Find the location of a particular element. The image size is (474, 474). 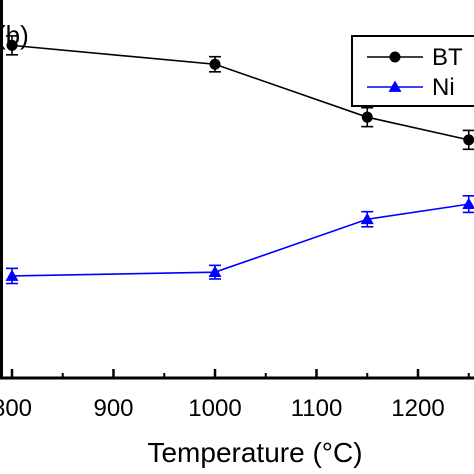

legend-label: Ni is located at coordinates (443, 87).